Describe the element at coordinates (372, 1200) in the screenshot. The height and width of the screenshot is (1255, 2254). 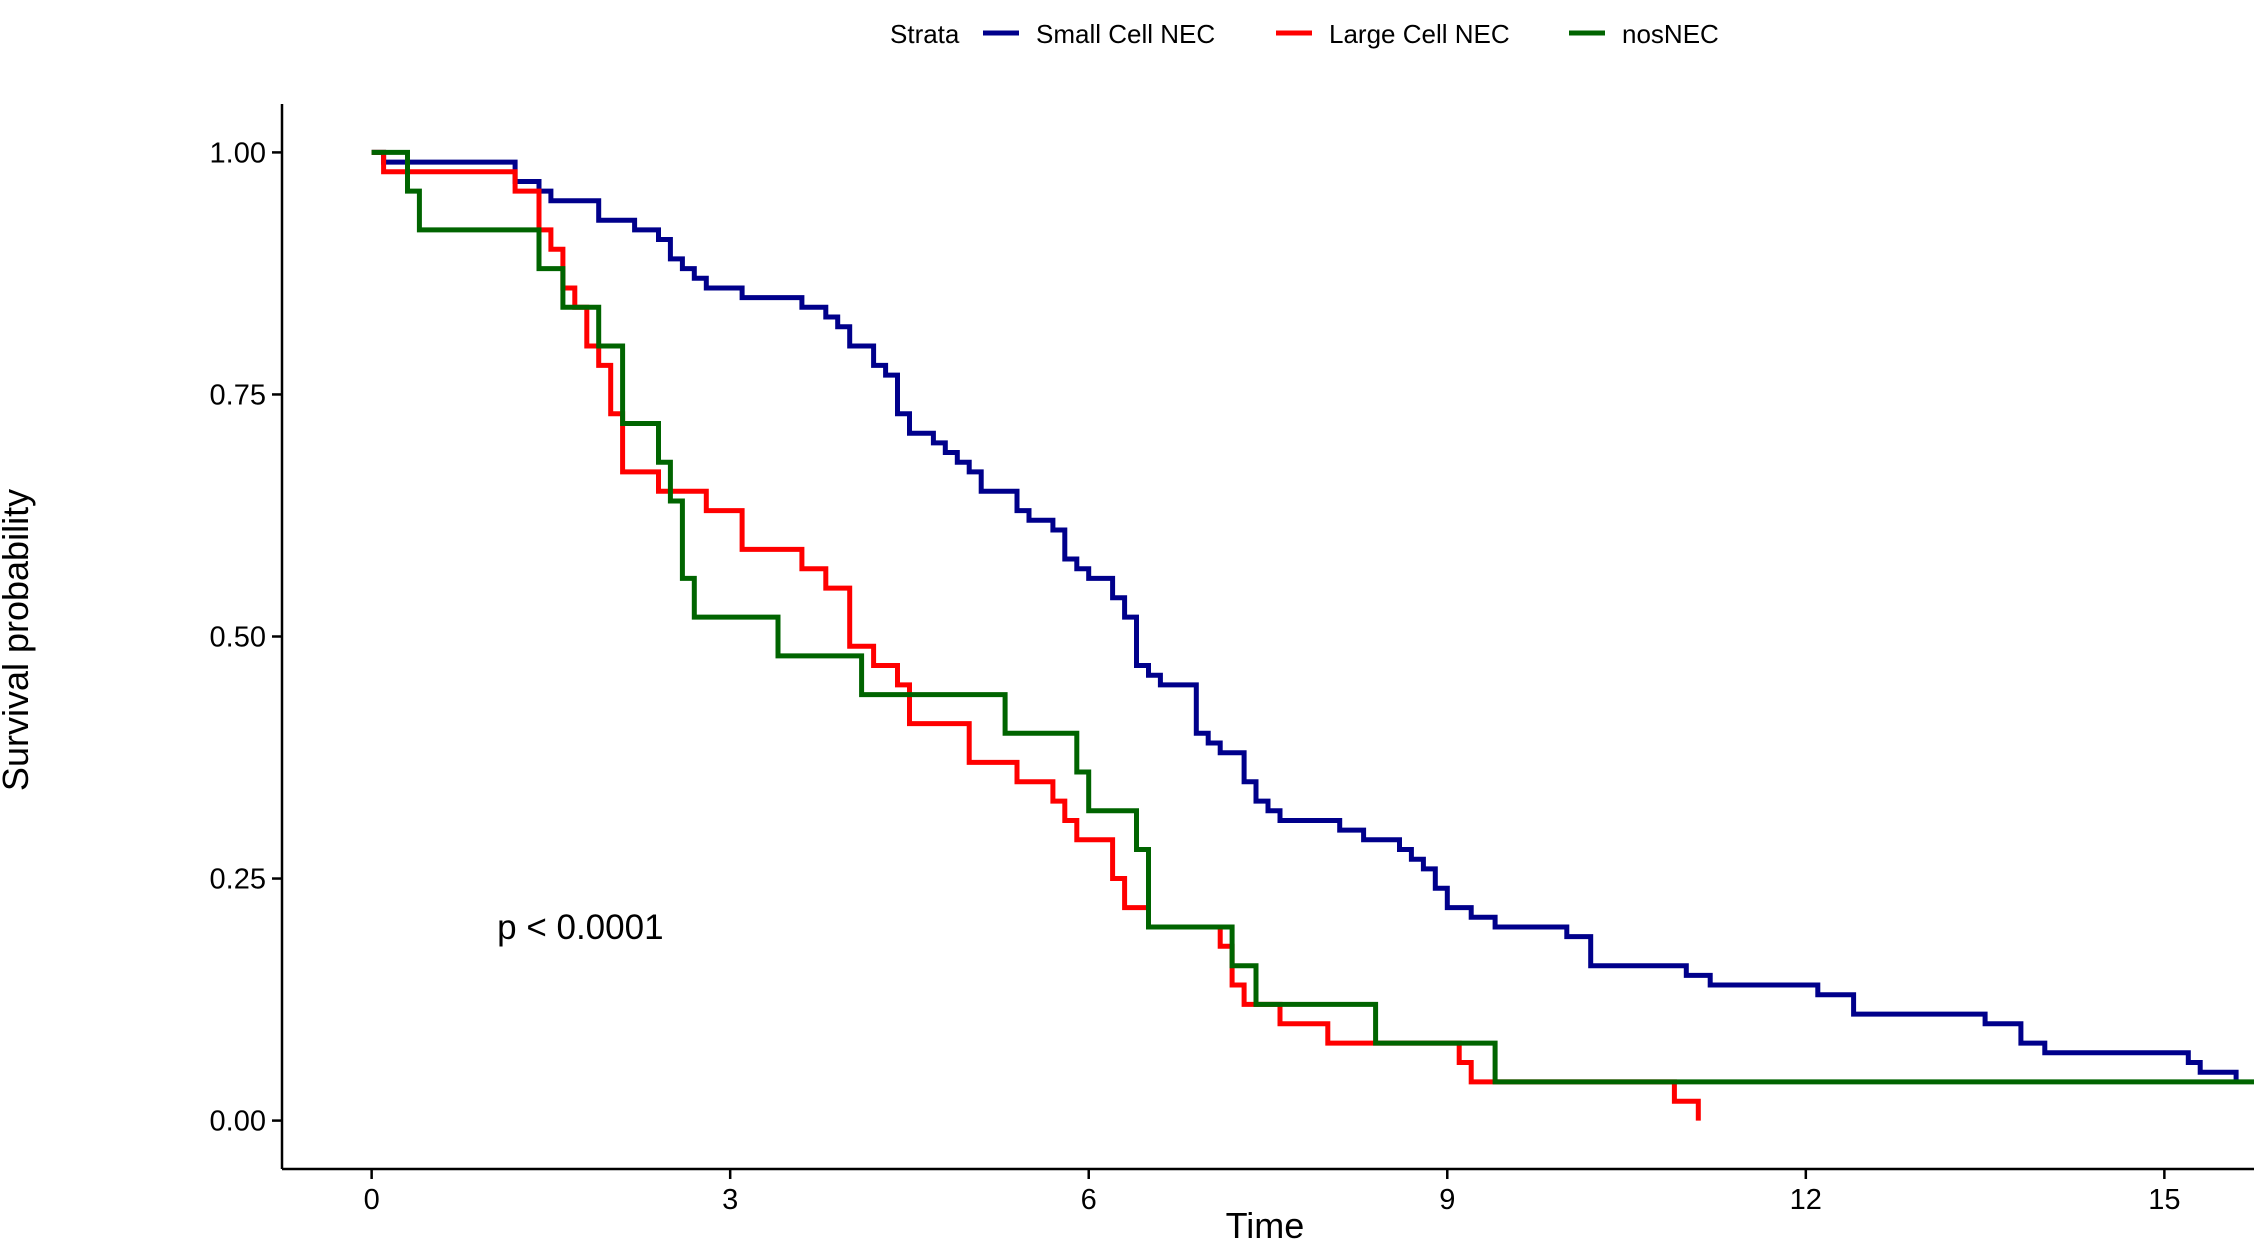
I see `x-tick-label: 0` at that location.